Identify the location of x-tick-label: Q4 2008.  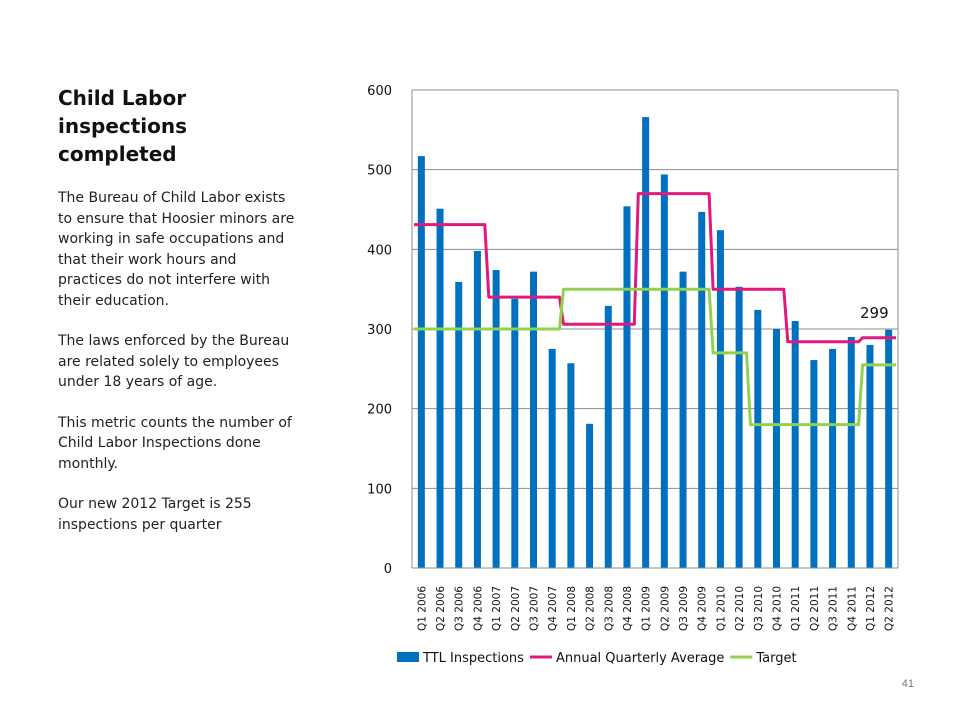
(628, 608).